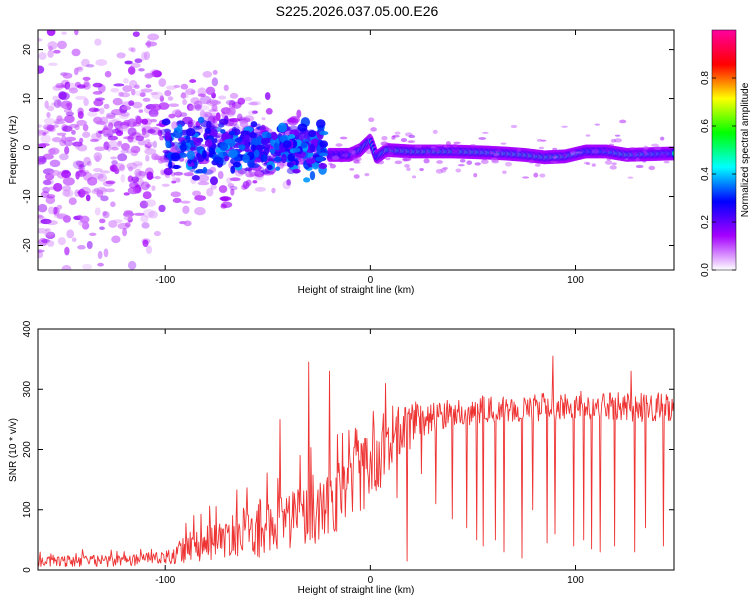 The image size is (750, 605). What do you see at coordinates (705, 222) in the screenshot?
I see `colorbar-tick-label: 0.2` at bounding box center [705, 222].